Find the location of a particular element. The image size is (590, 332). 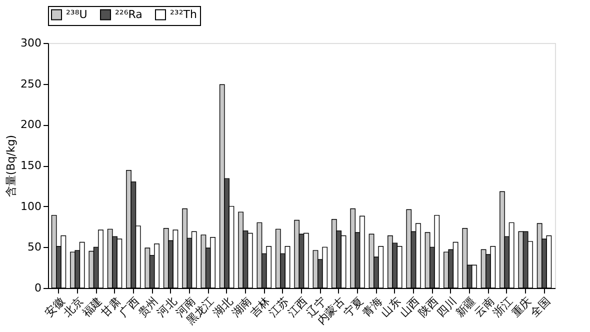

y-tick-label: 100 is located at coordinates (31, 206).